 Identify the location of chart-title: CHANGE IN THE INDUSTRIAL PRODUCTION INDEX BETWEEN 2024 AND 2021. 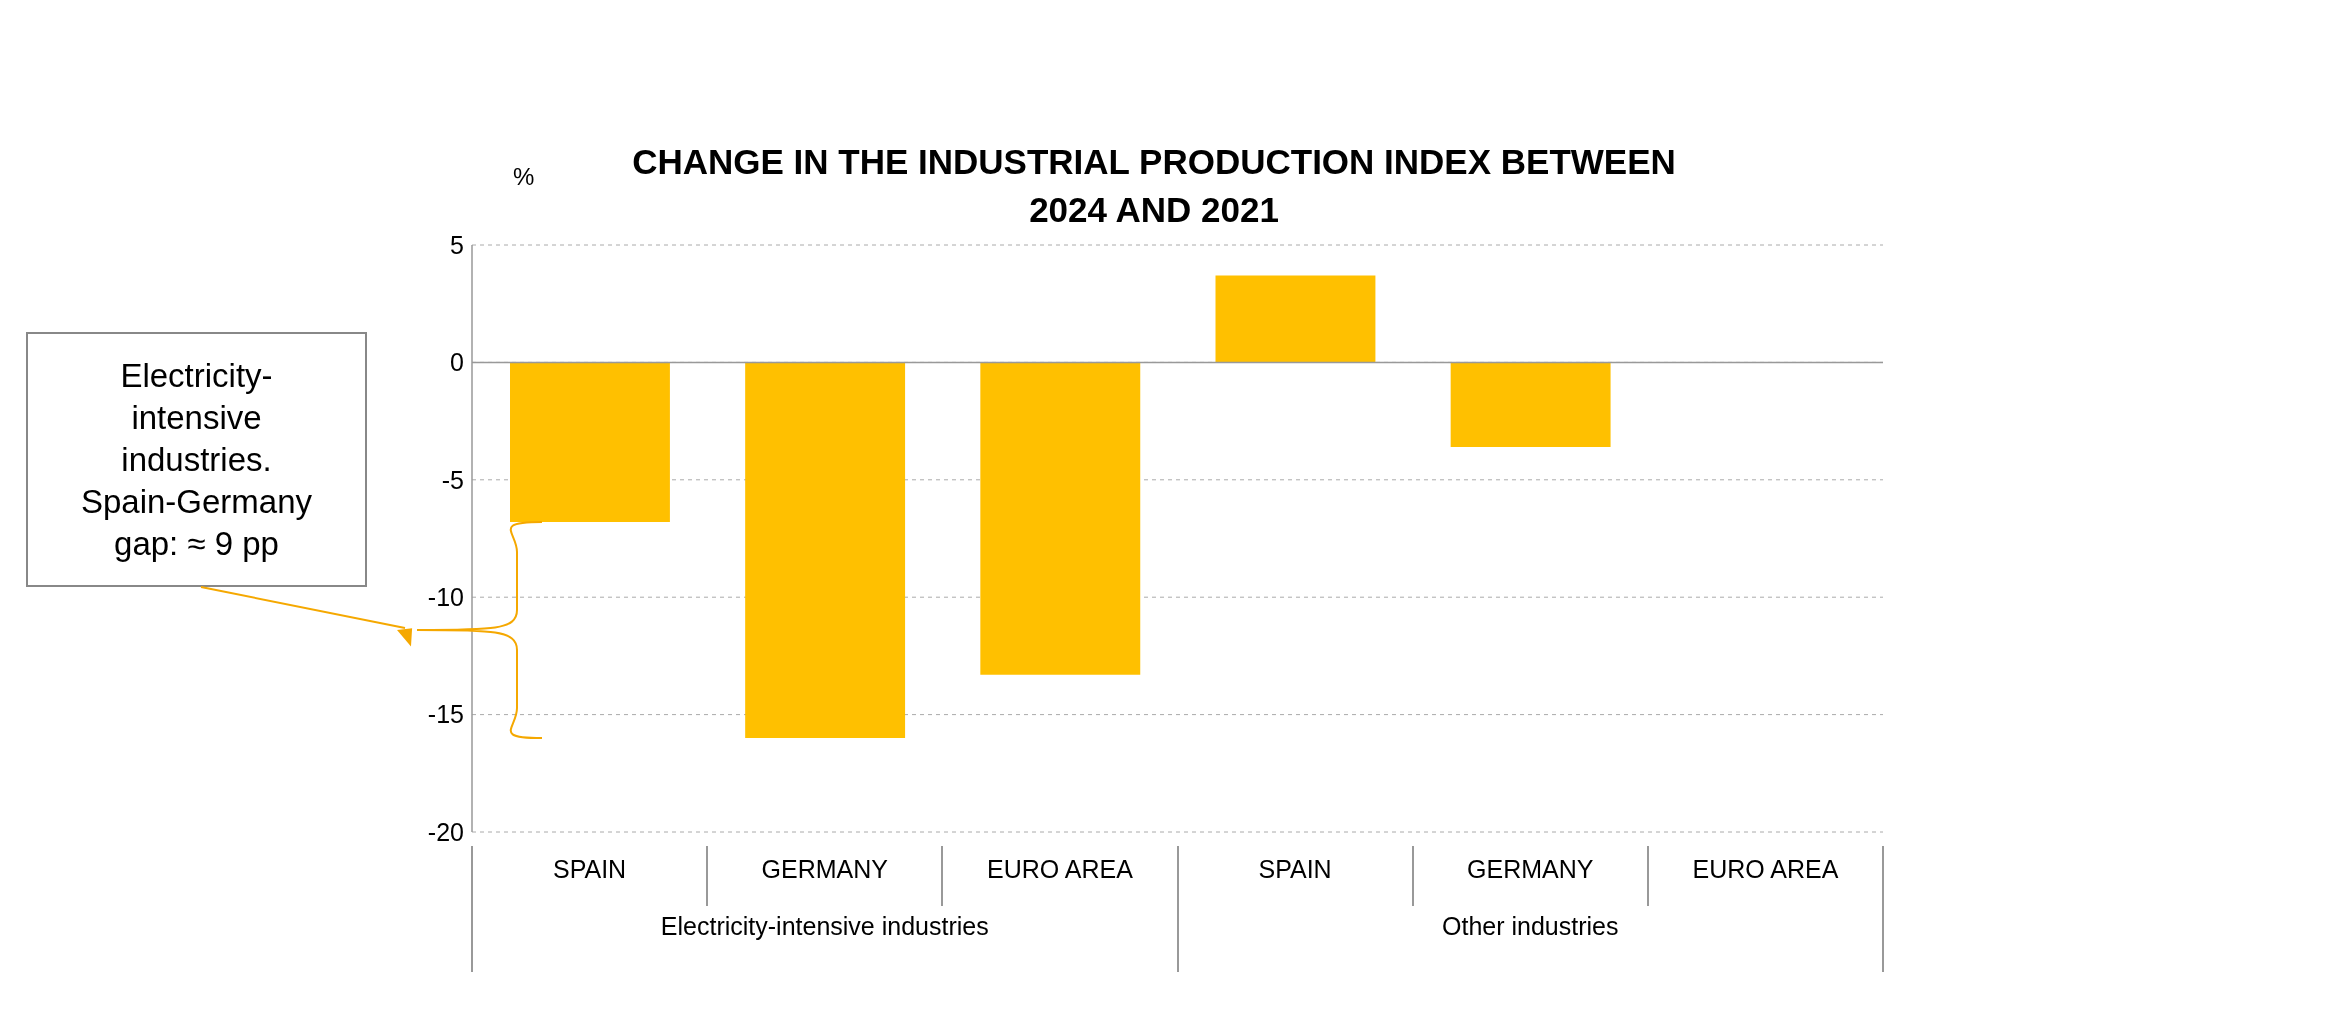
(1154, 186).